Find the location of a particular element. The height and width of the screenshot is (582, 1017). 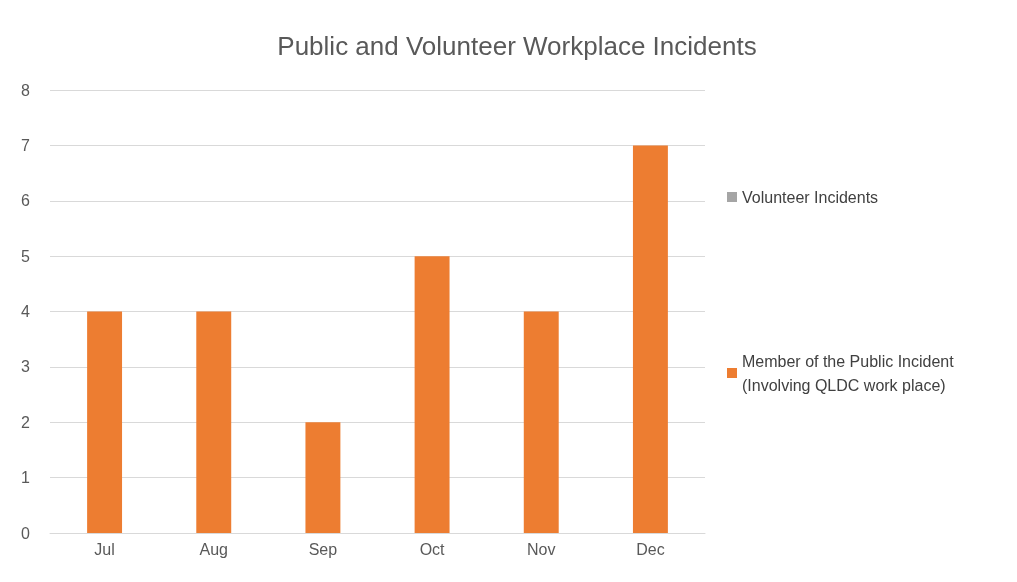

x-tick-label: Jul is located at coordinates (104, 549).